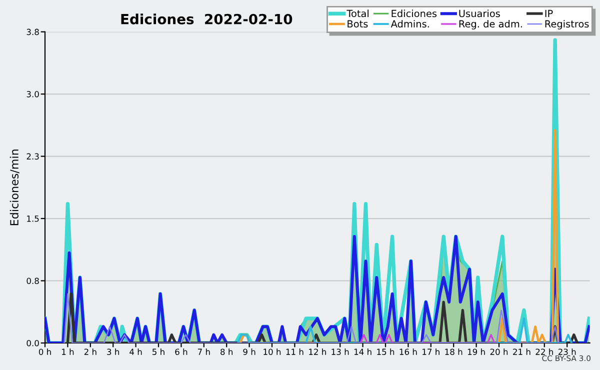 The width and height of the screenshot is (600, 370). Describe the element at coordinates (33, 219) in the screenshot. I see `y-tick-label: 1.5` at that location.